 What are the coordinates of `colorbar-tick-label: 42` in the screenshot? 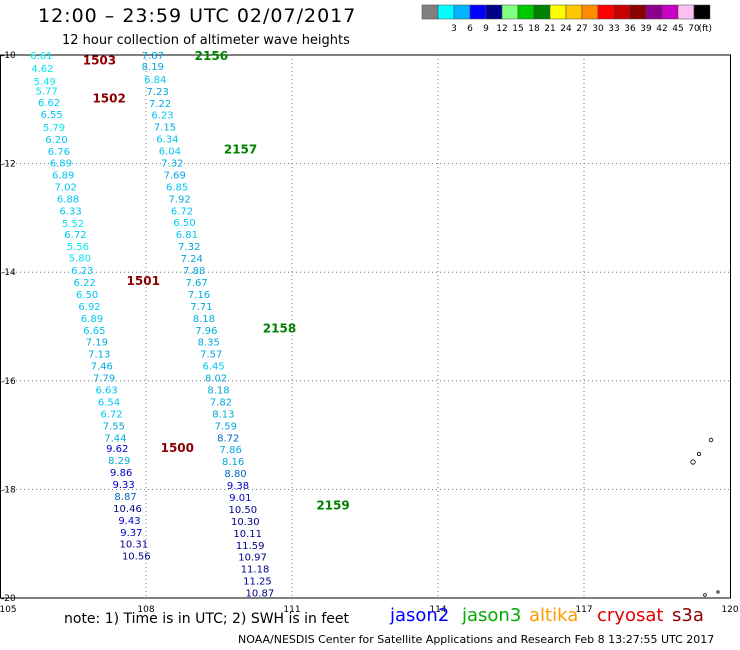 It's located at (661, 29).